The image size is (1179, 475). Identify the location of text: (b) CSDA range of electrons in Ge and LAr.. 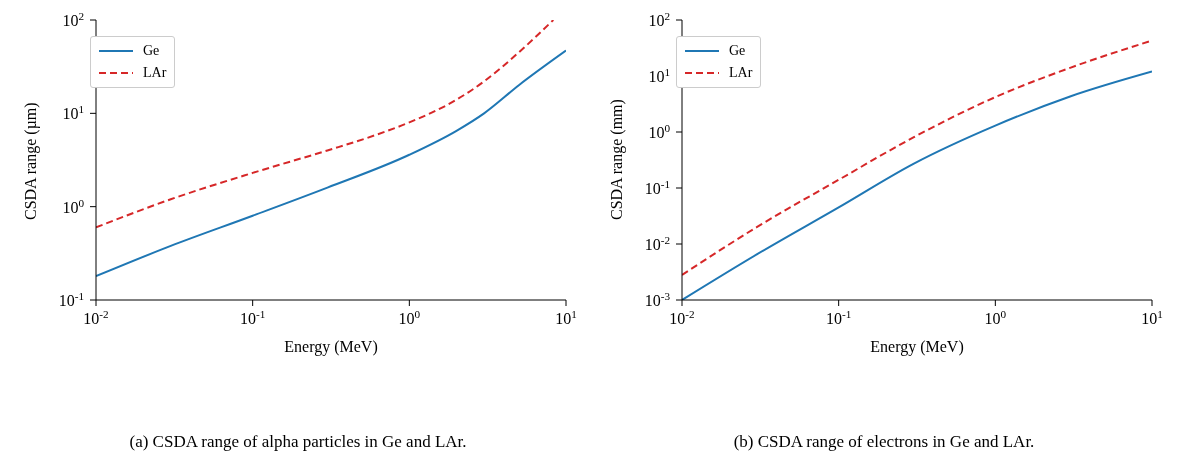
(884, 442).